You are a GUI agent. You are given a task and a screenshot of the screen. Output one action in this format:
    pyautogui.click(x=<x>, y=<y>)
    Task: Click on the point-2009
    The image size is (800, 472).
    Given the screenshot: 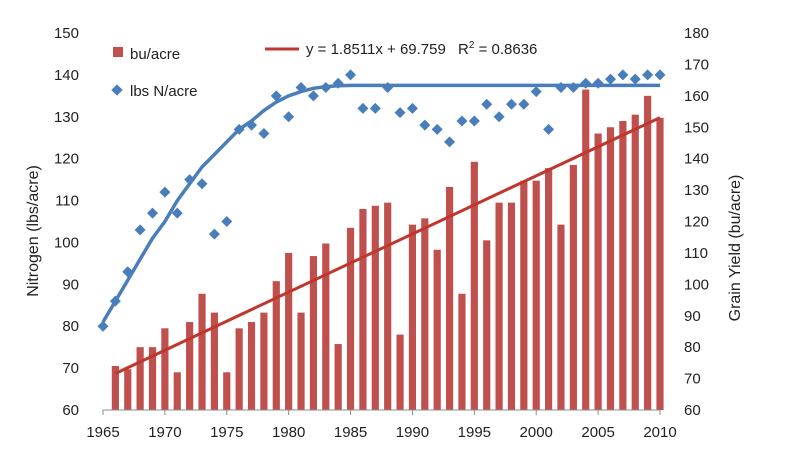 What is the action you would take?
    pyautogui.click(x=648, y=75)
    